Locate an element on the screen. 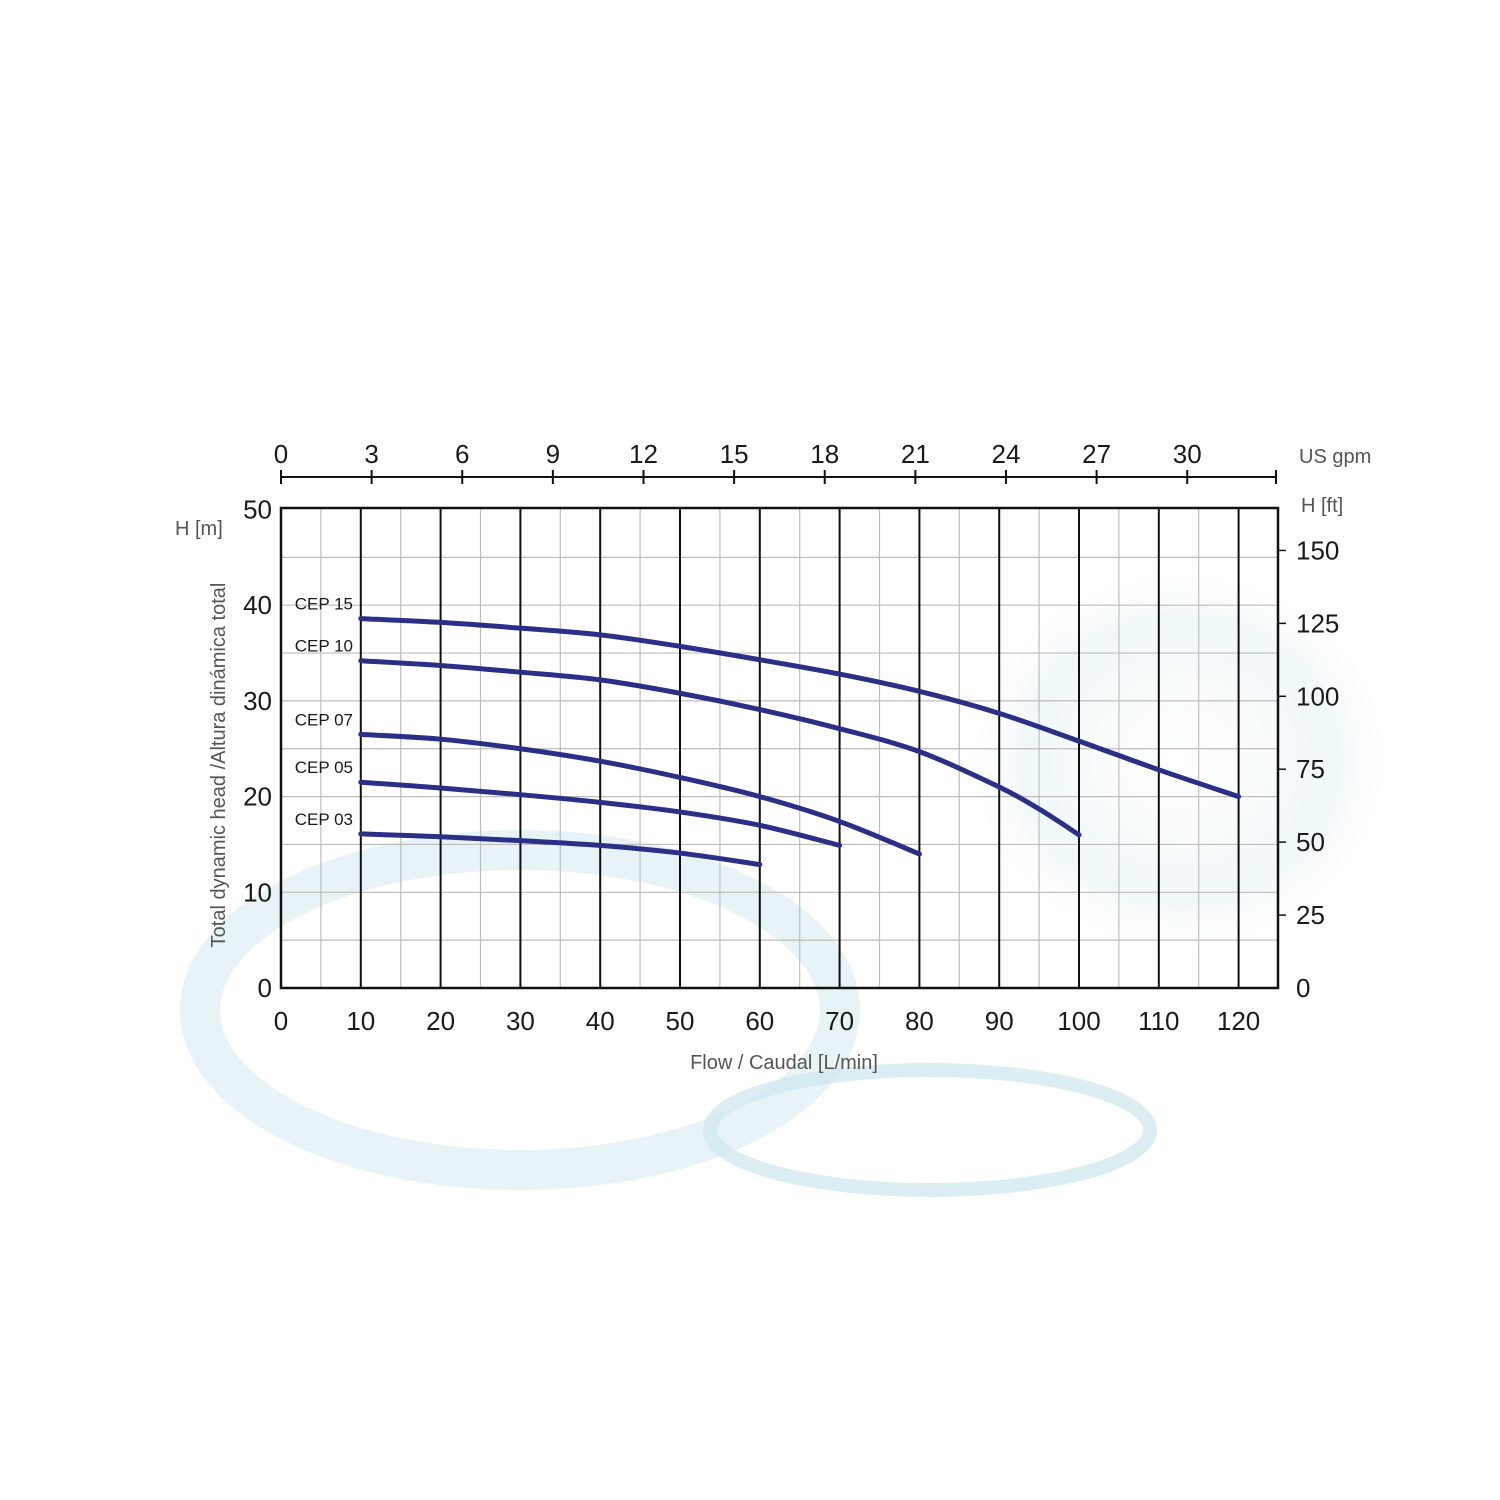 The image size is (1500, 1500). x-tick-label: 60 is located at coordinates (759, 1021).